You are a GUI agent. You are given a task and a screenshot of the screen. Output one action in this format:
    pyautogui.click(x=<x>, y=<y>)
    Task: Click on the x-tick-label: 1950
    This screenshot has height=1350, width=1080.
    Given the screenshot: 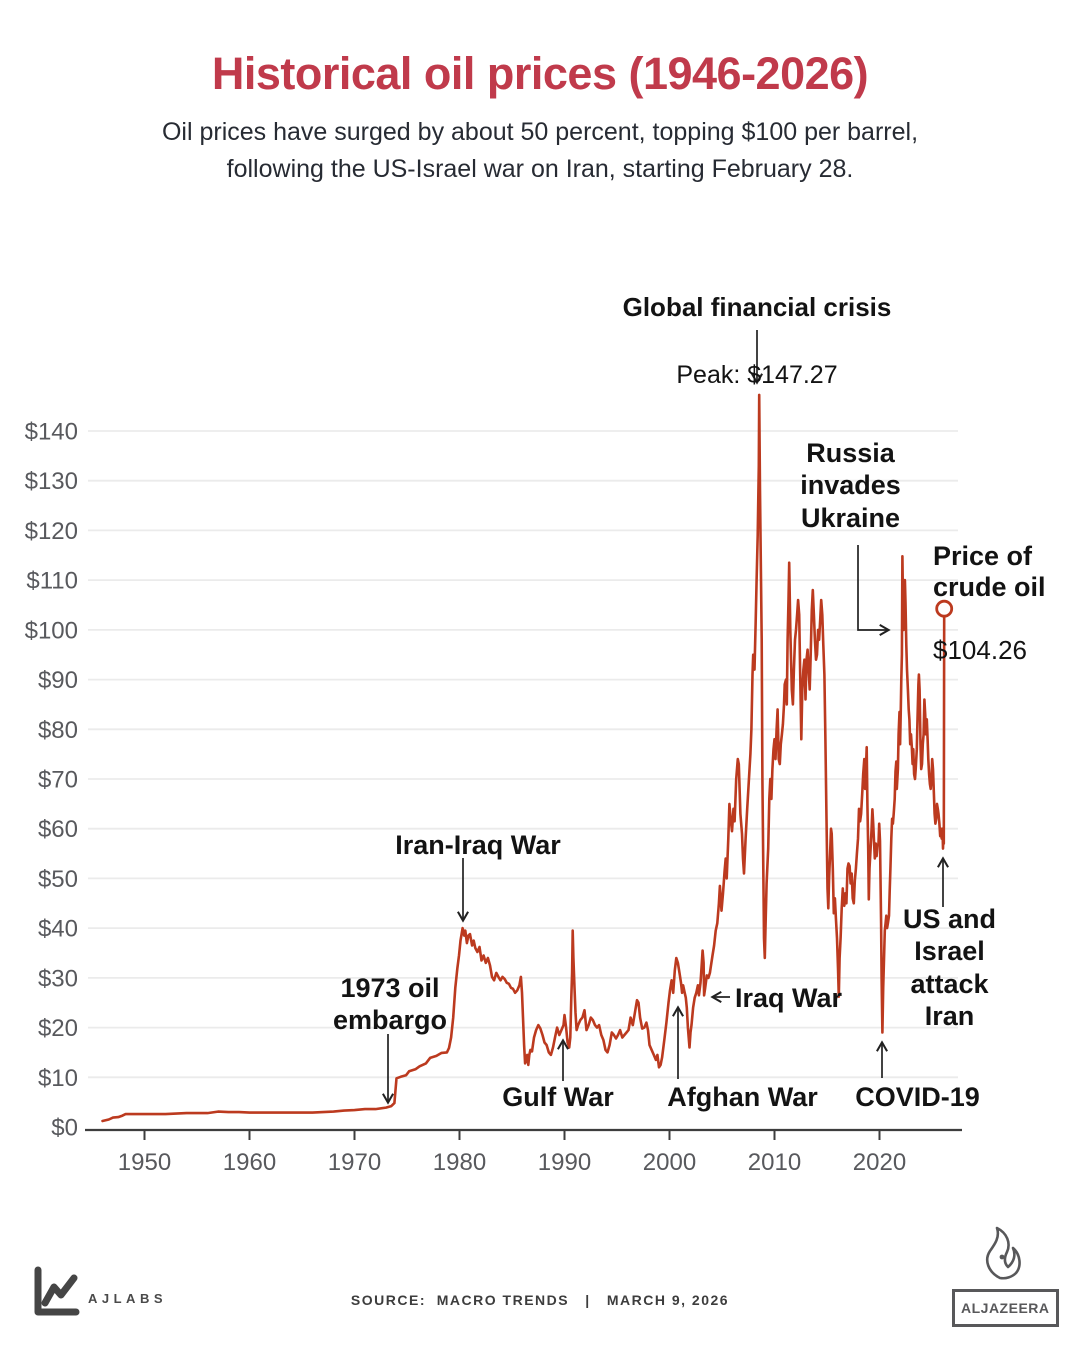 What is the action you would take?
    pyautogui.click(x=144, y=1162)
    